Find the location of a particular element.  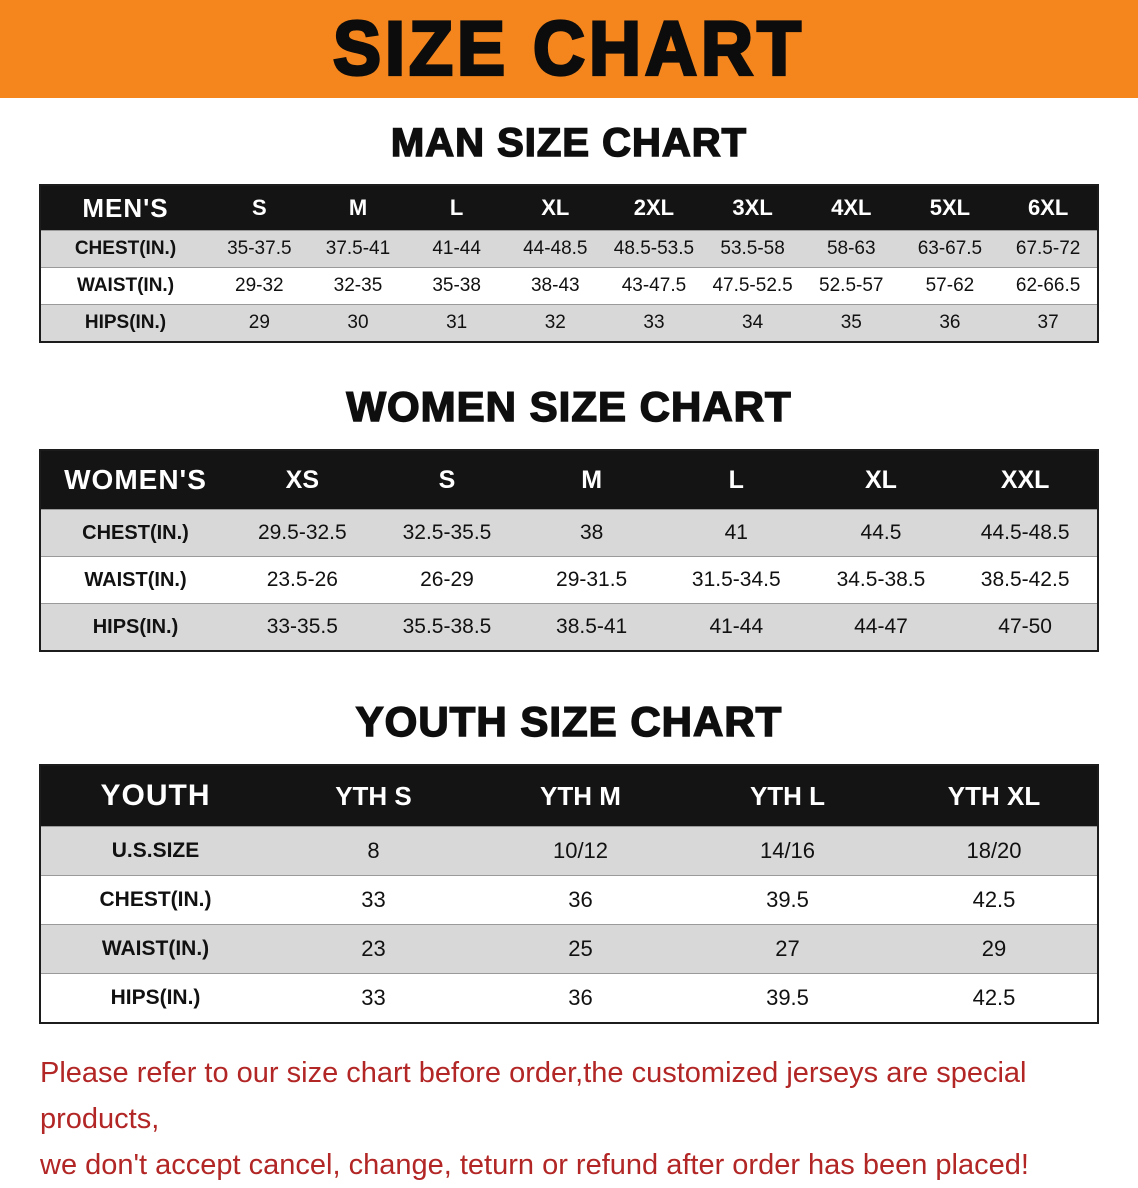

table-cell: 14/16 is located at coordinates (787, 851).